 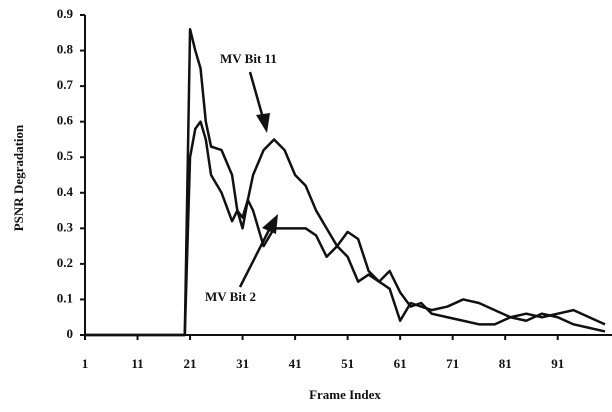 I want to click on x-tick-label: 41, so click(x=295, y=363).